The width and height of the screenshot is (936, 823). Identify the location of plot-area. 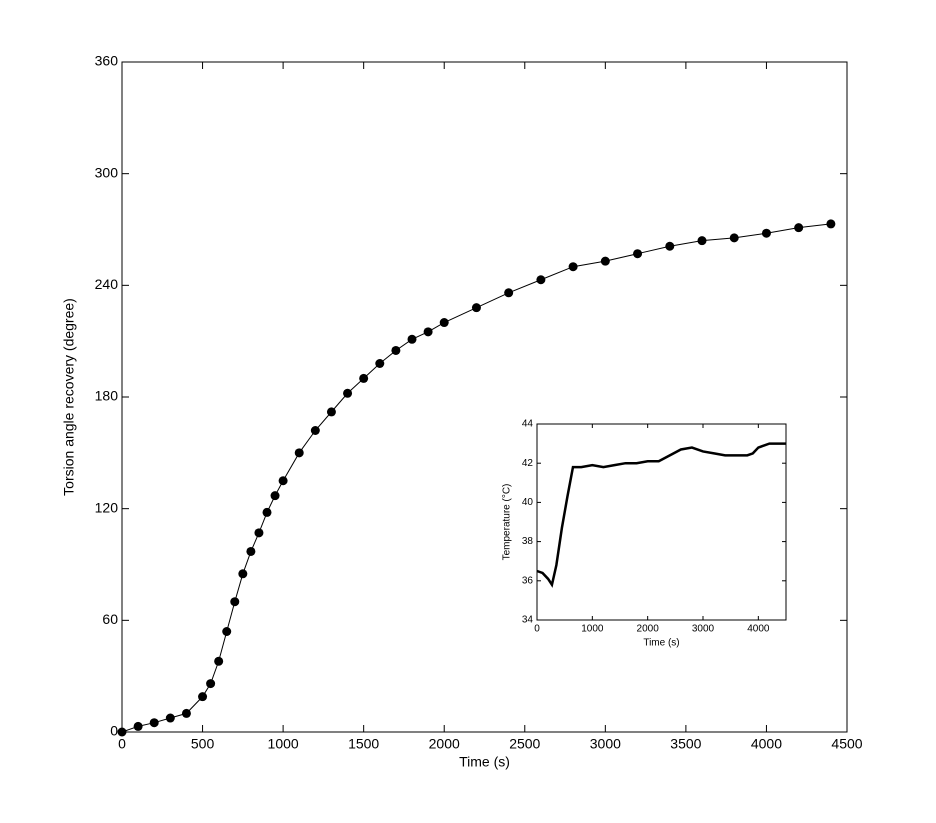
(661, 522).